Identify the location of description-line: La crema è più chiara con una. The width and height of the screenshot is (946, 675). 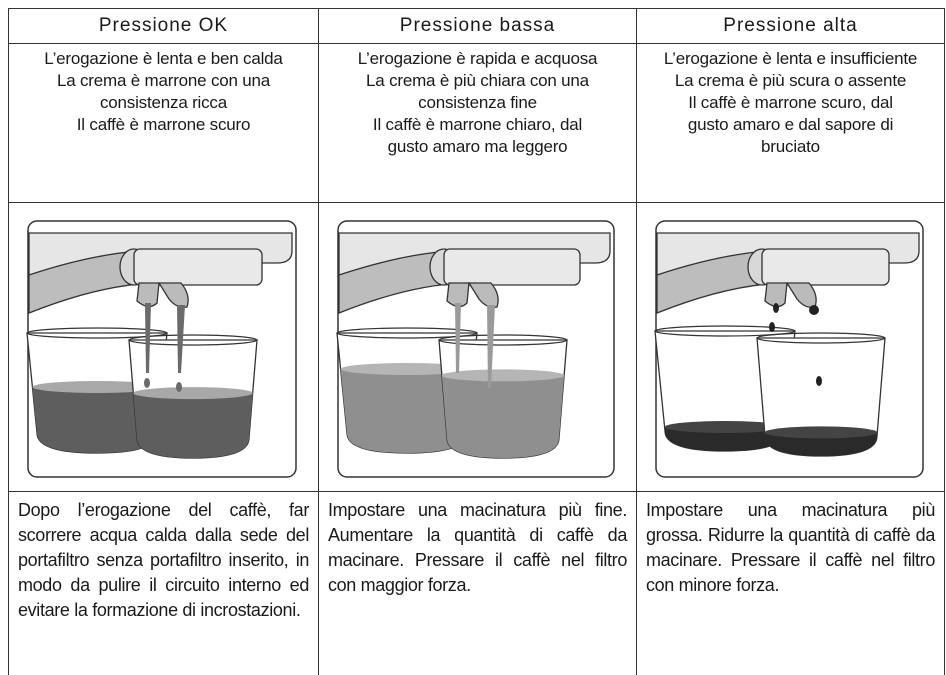
(477, 80).